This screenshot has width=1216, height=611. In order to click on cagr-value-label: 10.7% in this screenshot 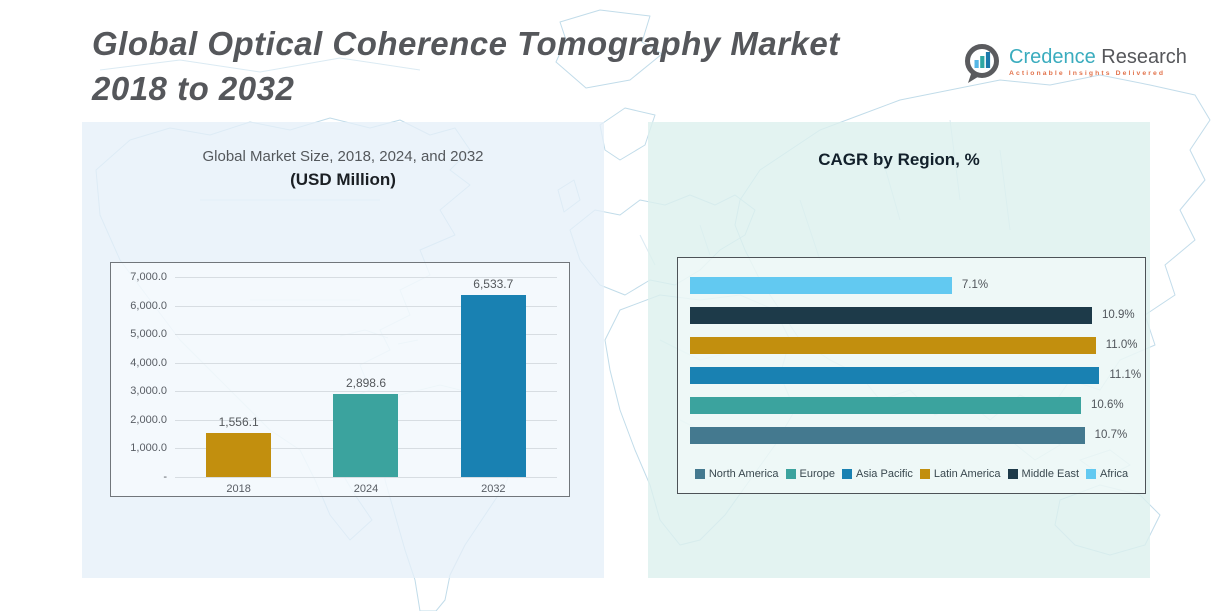, I will do `click(1111, 435)`.